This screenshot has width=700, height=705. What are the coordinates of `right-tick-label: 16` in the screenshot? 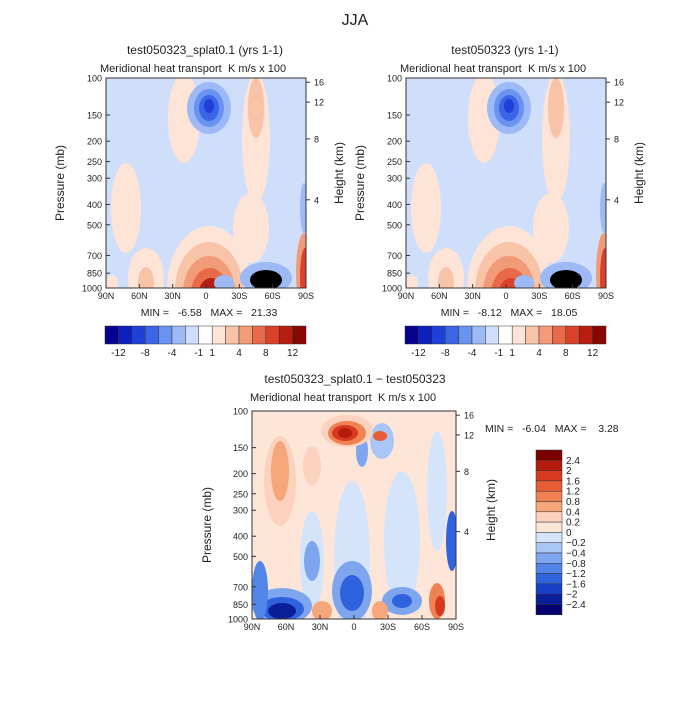 It's located at (469, 416).